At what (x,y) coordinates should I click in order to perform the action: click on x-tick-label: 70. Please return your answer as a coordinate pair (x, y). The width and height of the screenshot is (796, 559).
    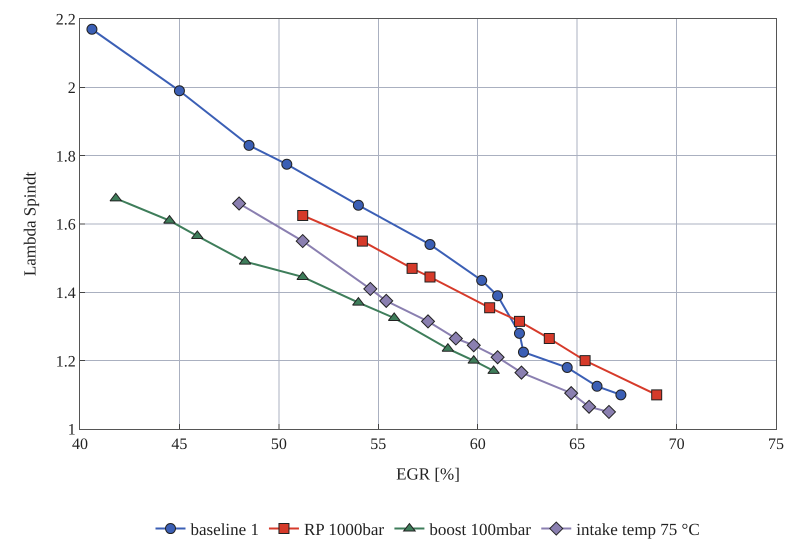
    Looking at the image, I should click on (676, 445).